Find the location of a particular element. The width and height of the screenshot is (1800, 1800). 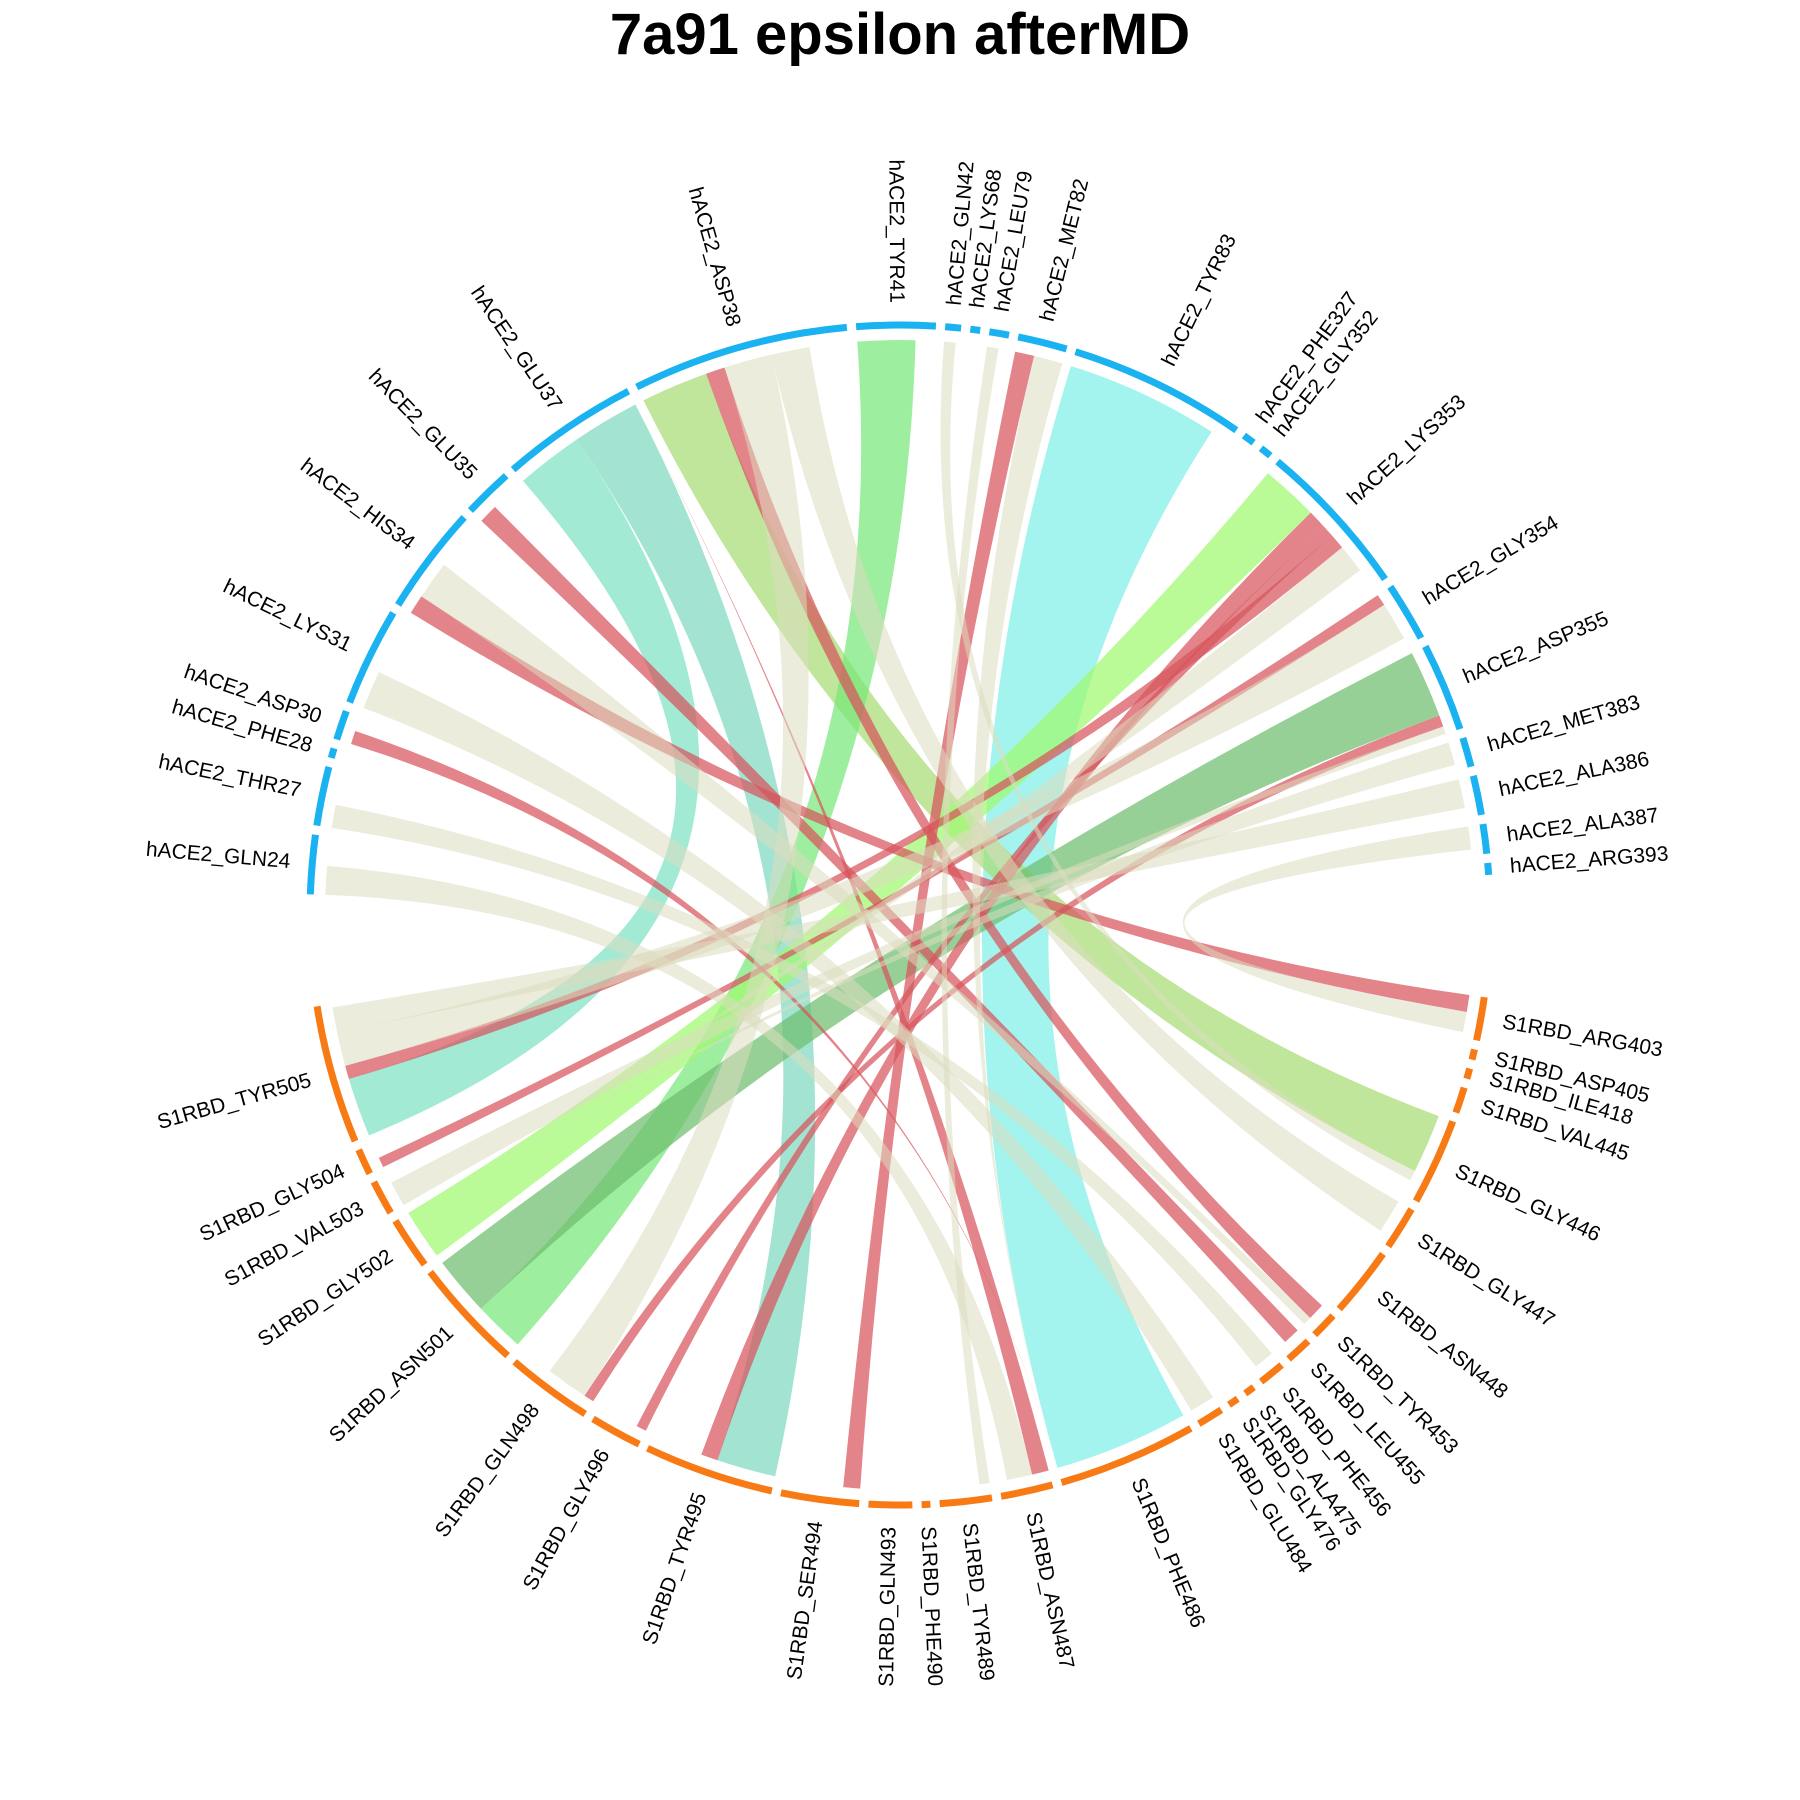

sector-arc-S1RBD_GLY496 is located at coordinates (616, 1431).